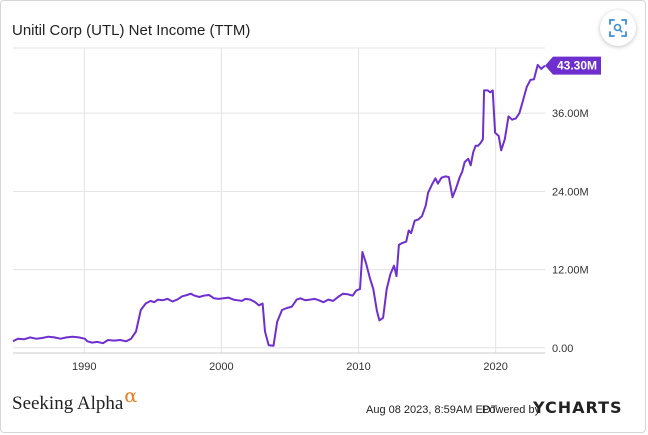 This screenshot has height=435, width=648. Describe the element at coordinates (433, 410) in the screenshot. I see `timestamp: Aug 08 2023, 8:59AM EDT.` at that location.